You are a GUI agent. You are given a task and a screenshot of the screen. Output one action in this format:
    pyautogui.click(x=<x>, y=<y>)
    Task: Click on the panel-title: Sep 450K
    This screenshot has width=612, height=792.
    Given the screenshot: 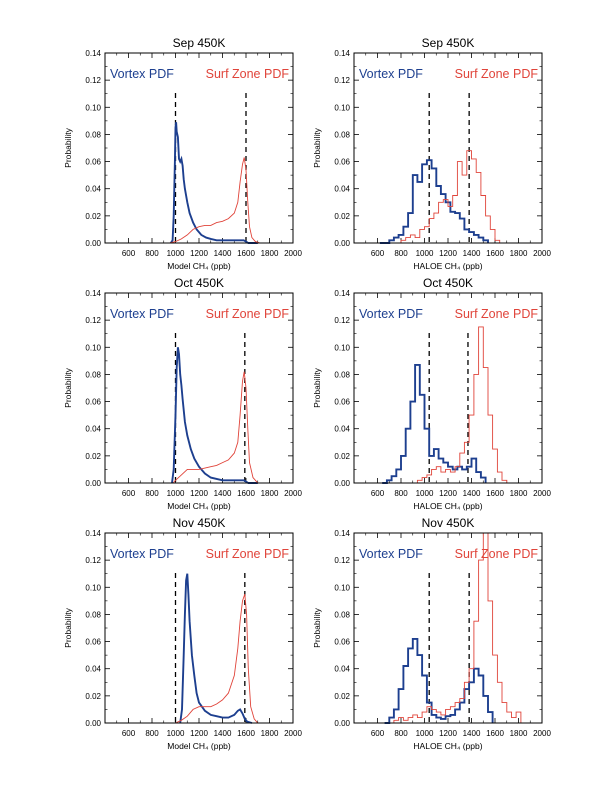 What is the action you would take?
    pyautogui.click(x=448, y=43)
    